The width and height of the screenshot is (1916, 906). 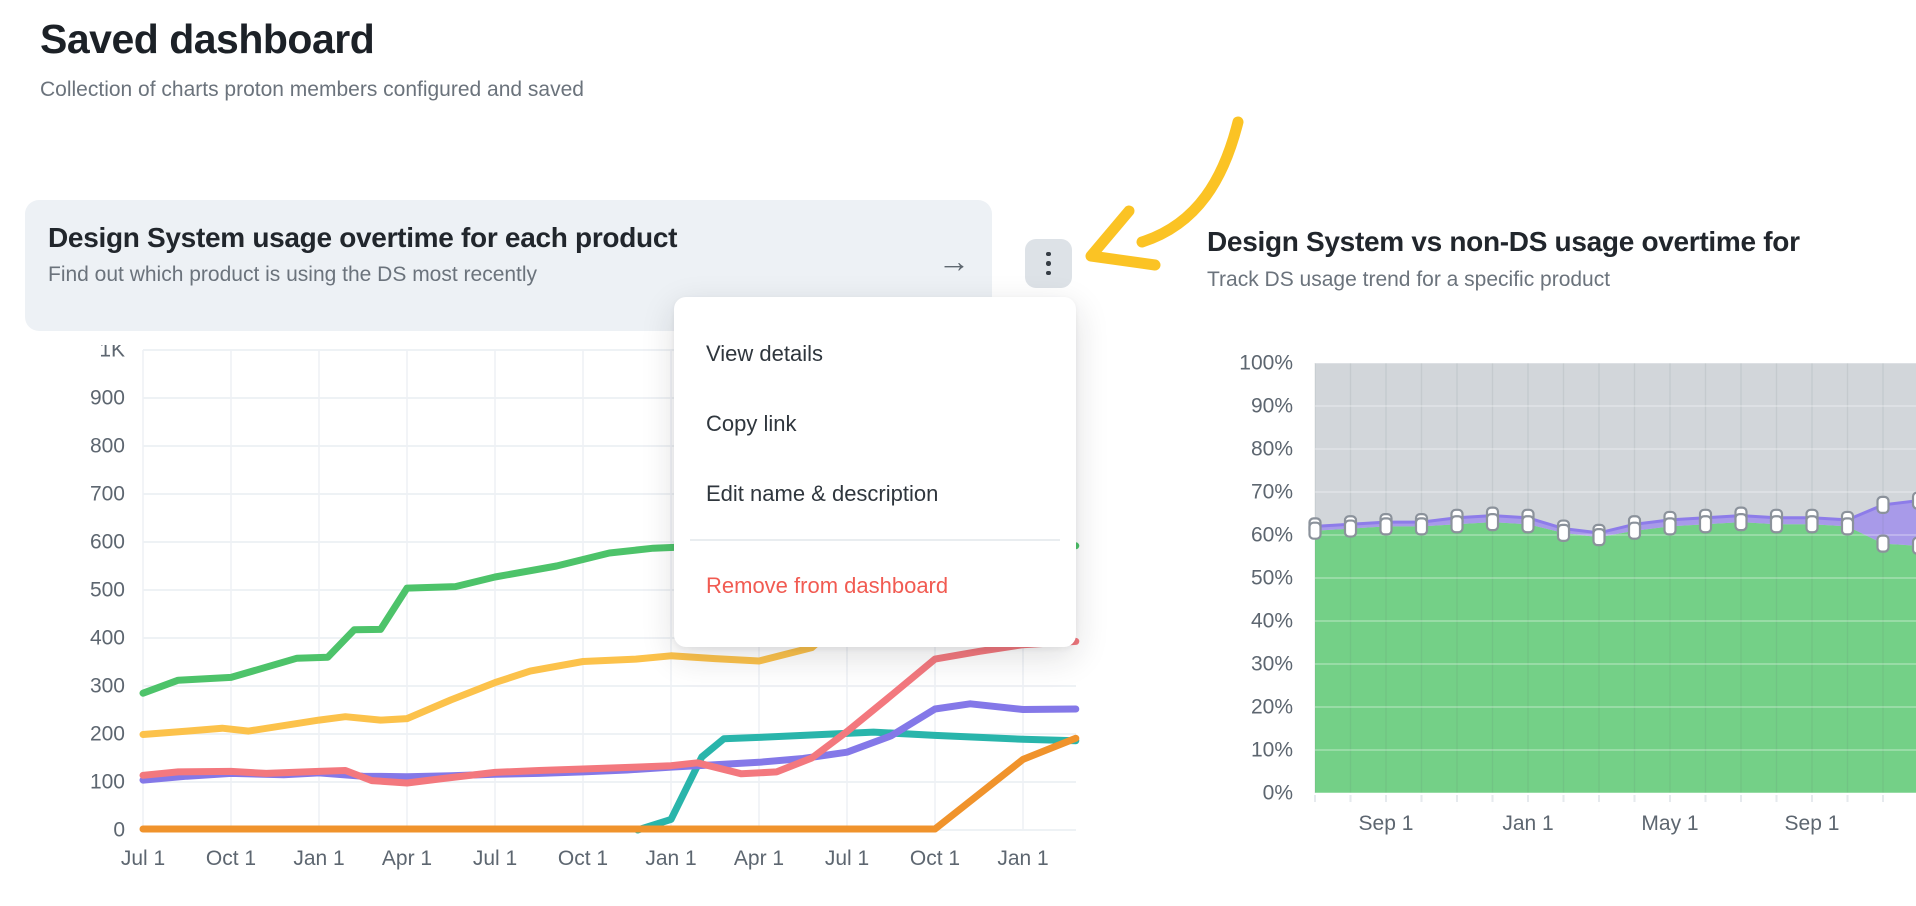 What do you see at coordinates (1272, 750) in the screenshot?
I see `svg-text: 10%` at bounding box center [1272, 750].